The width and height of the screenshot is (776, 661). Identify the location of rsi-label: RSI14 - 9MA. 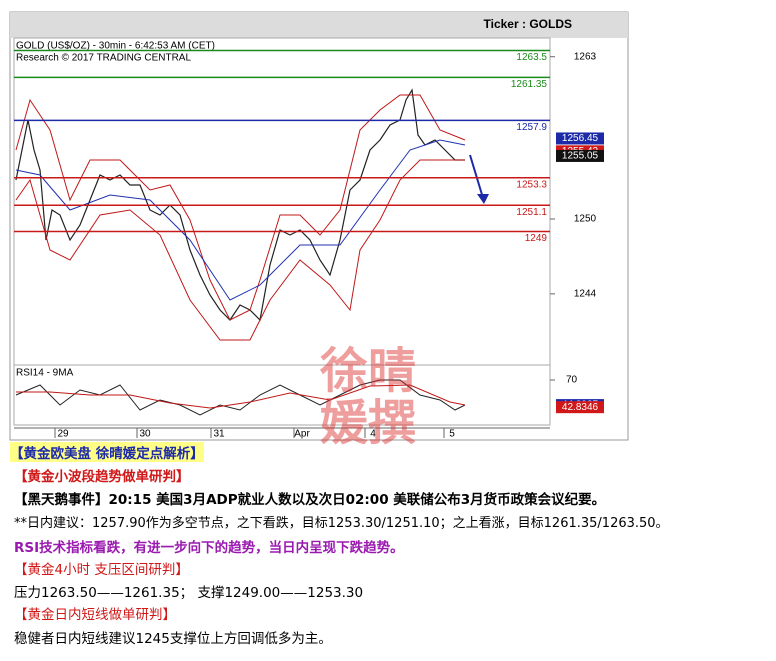
(45, 373).